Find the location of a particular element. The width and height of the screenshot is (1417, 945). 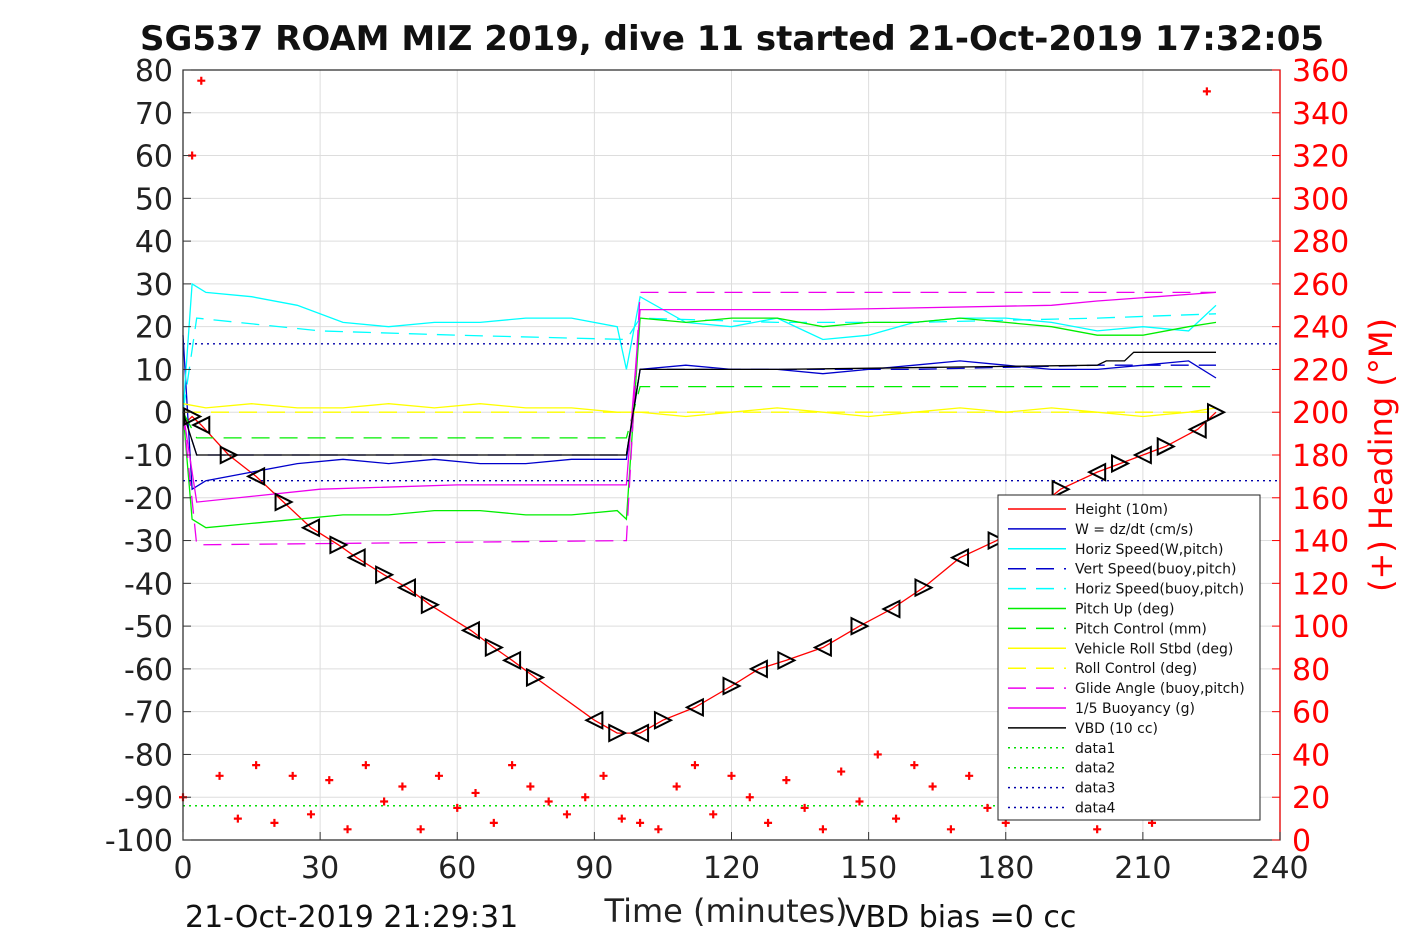

right-tick-label: 340 is located at coordinates (1320, 114).